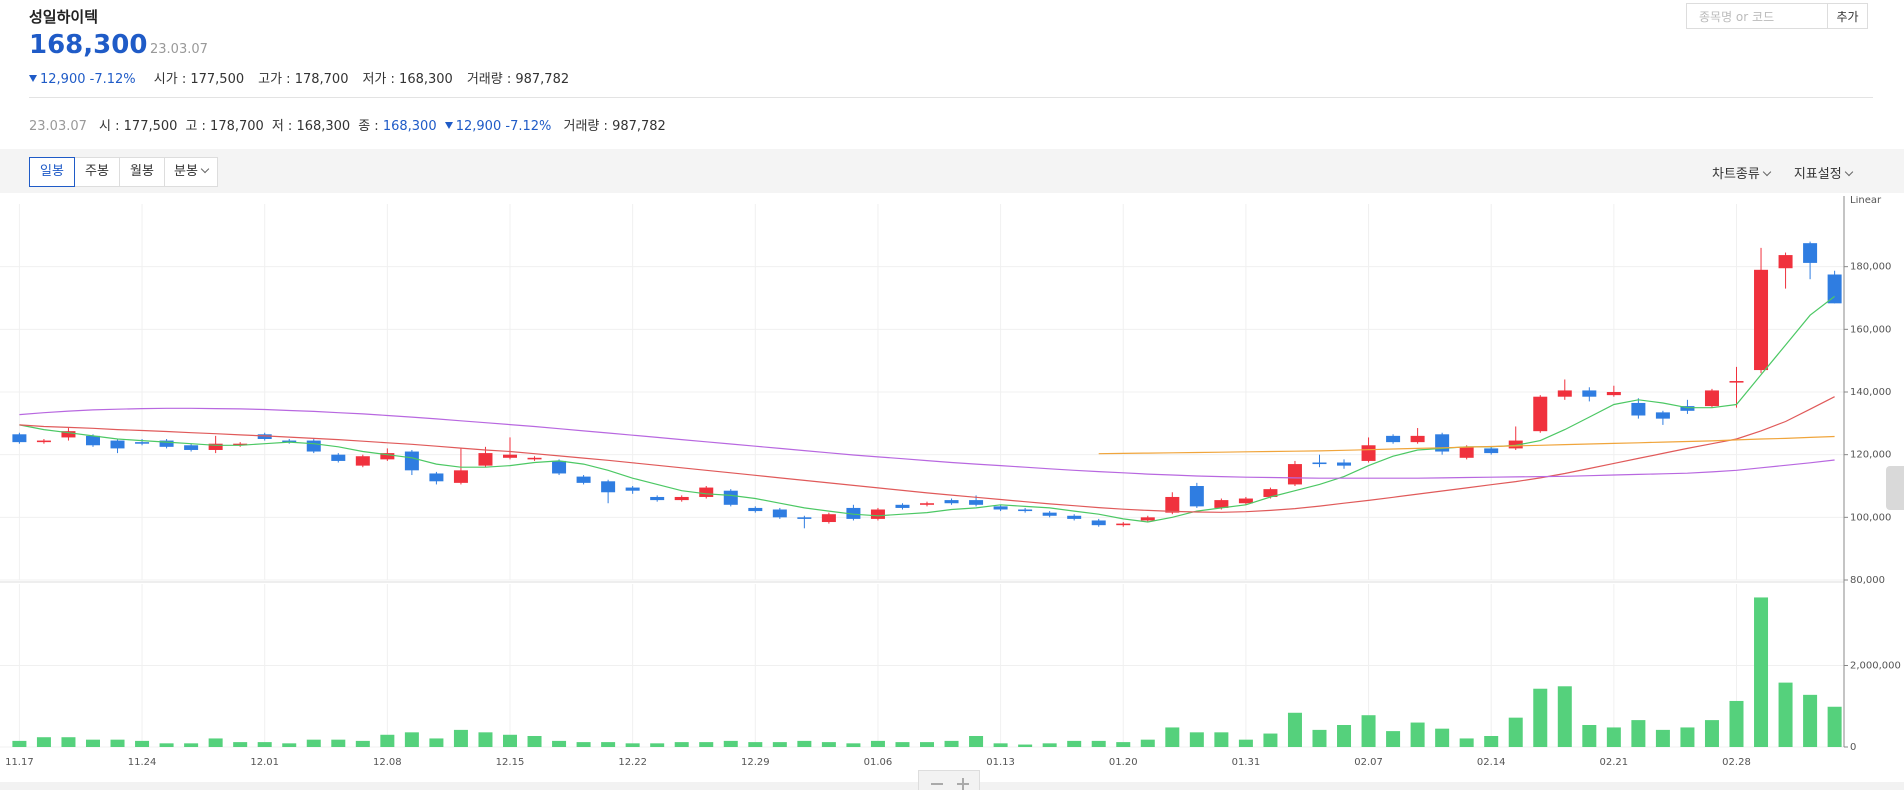 The width and height of the screenshot is (1904, 790). Describe the element at coordinates (1870, 267) in the screenshot. I see `y-tick-label: 180,000` at that location.